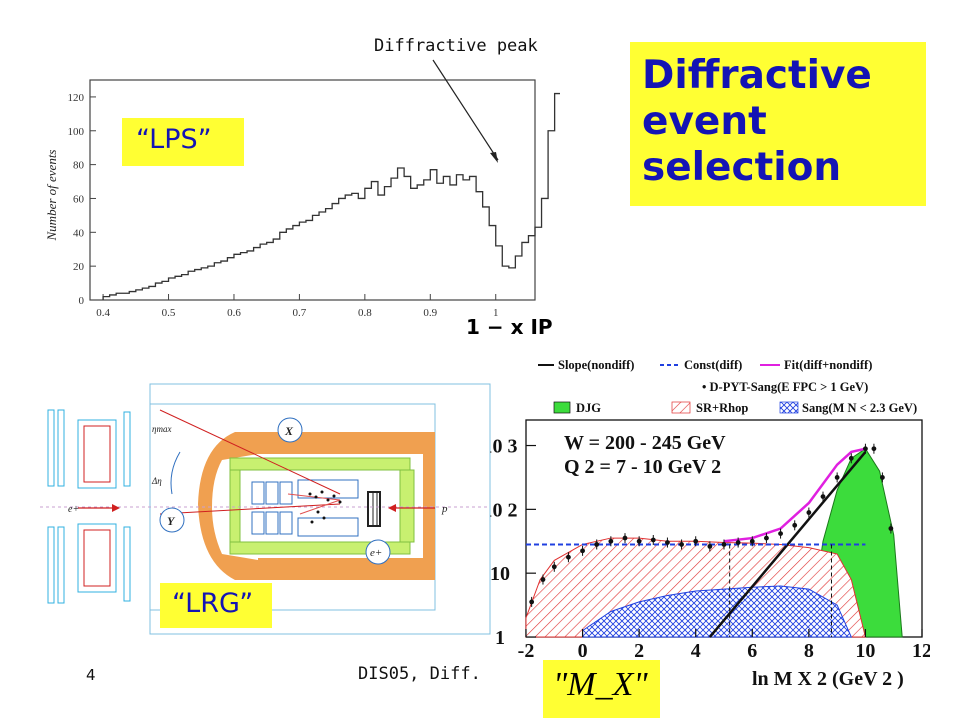  Describe the element at coordinates (828, 679) in the screenshot. I see `mx-xlabel: ln M X 2 (GeV 2 )` at that location.